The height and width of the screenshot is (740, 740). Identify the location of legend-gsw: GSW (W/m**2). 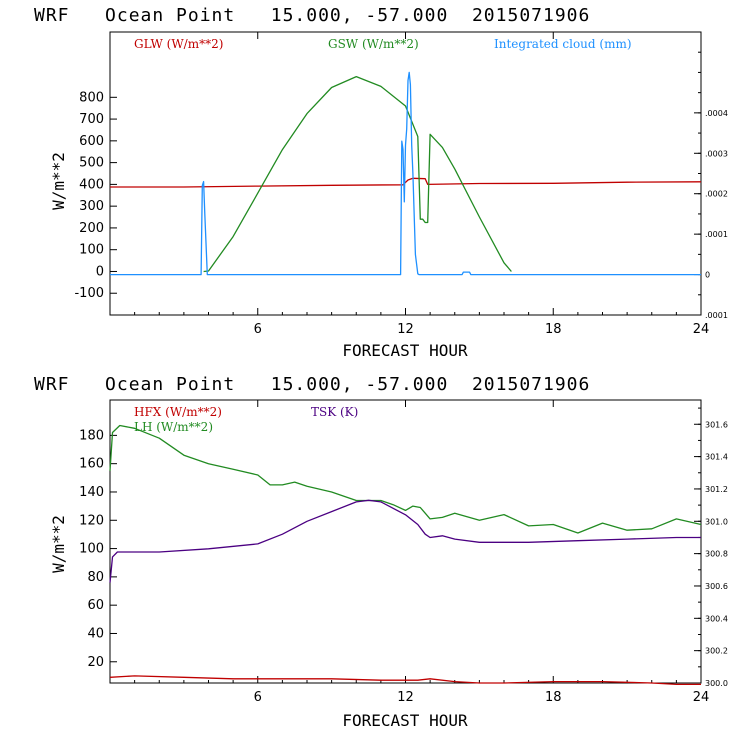
(373, 44).